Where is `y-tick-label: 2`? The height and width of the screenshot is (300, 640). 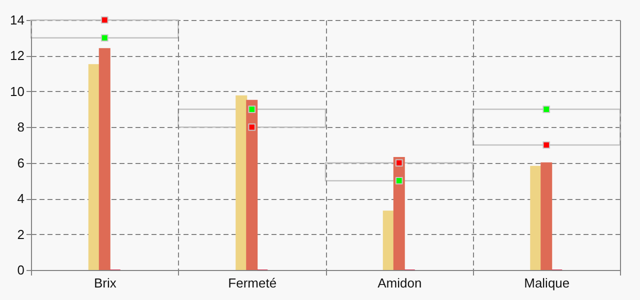 y-tick-label: 2 is located at coordinates (20, 234).